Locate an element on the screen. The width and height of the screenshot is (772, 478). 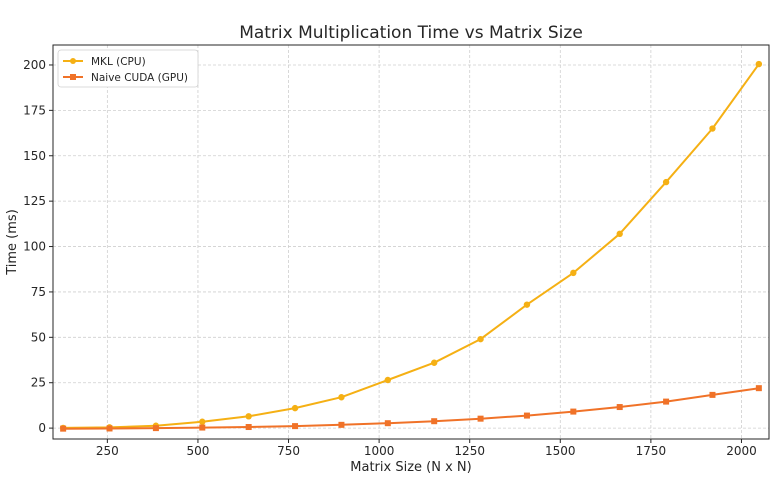
y-tick-label: 100 is located at coordinates (34, 247).